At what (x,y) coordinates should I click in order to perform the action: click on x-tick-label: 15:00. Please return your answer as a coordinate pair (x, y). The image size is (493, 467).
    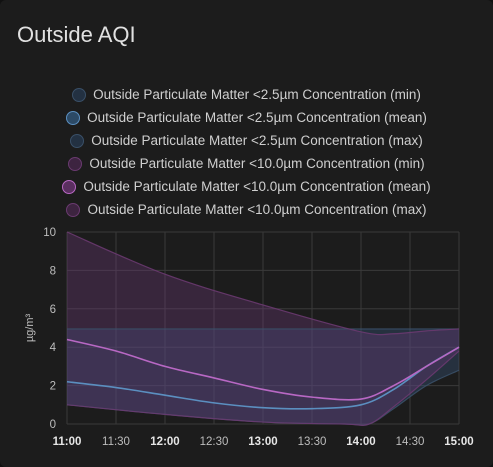
    Looking at the image, I should click on (458, 442).